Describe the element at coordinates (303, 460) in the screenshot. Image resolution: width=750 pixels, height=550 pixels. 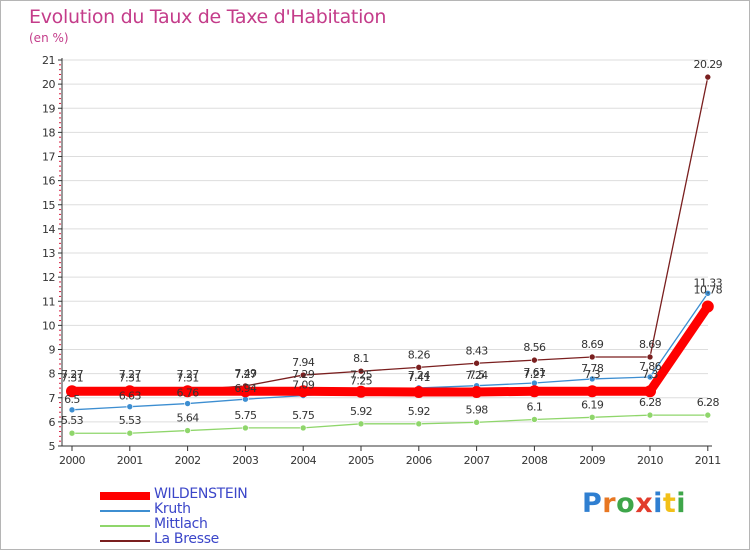
I see `x-tick-label: 2004` at that location.